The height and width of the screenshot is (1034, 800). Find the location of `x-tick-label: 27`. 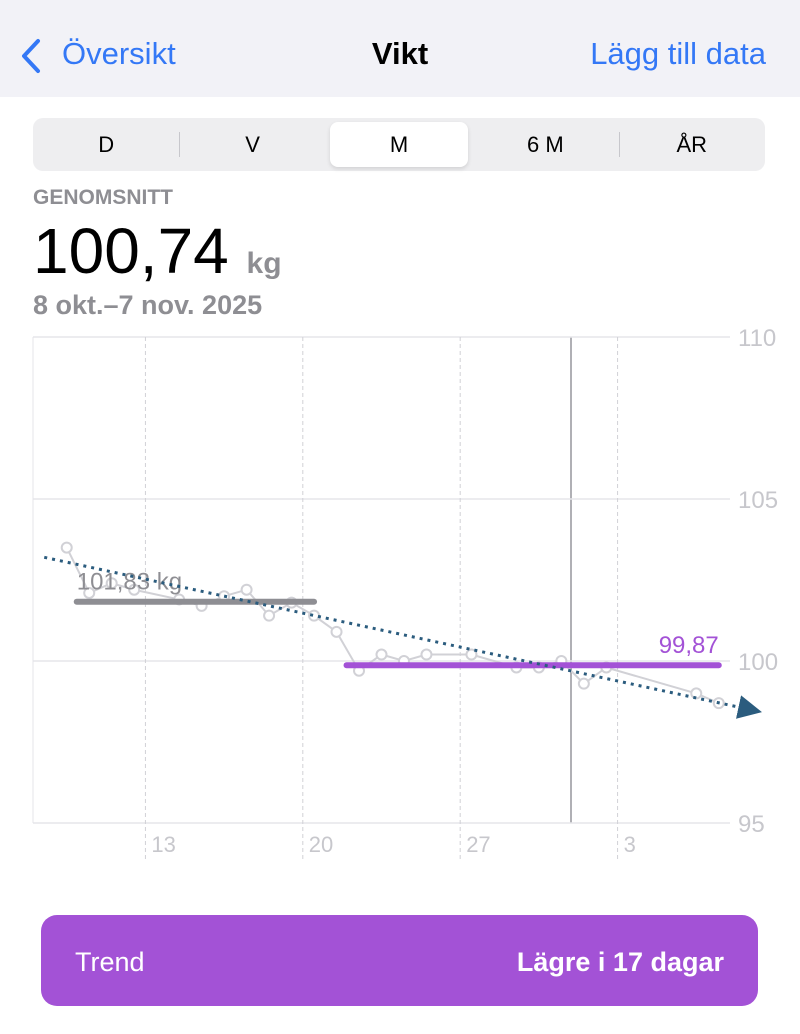

x-tick-label: 27 is located at coordinates (478, 844).